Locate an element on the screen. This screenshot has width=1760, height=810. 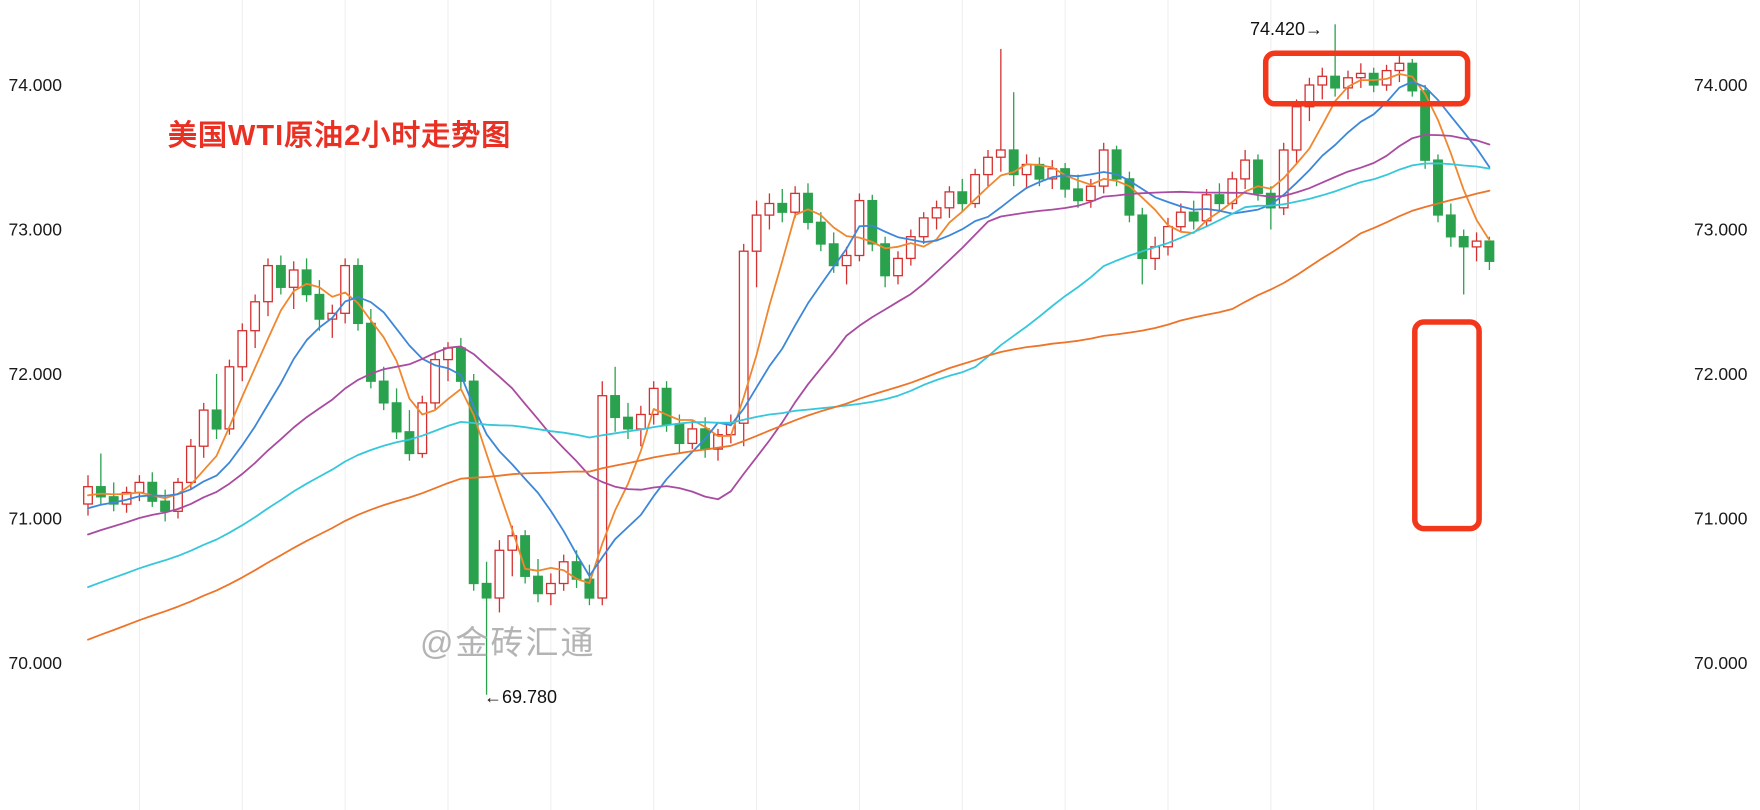
y-tick-left: 73.000 is located at coordinates (35, 230).